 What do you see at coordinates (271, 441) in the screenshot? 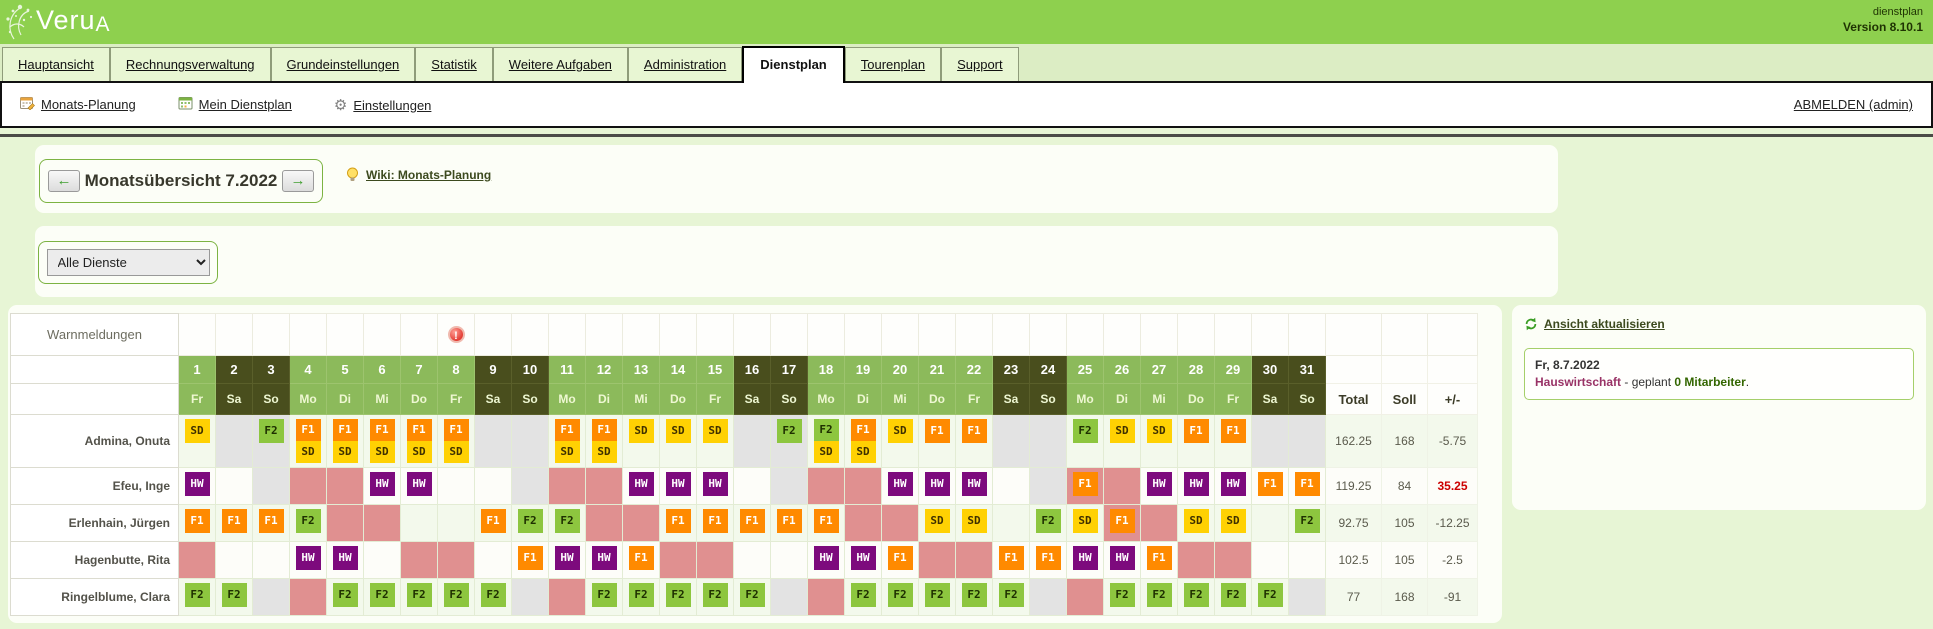
I see `roster-cell-day-3: F2` at bounding box center [271, 441].